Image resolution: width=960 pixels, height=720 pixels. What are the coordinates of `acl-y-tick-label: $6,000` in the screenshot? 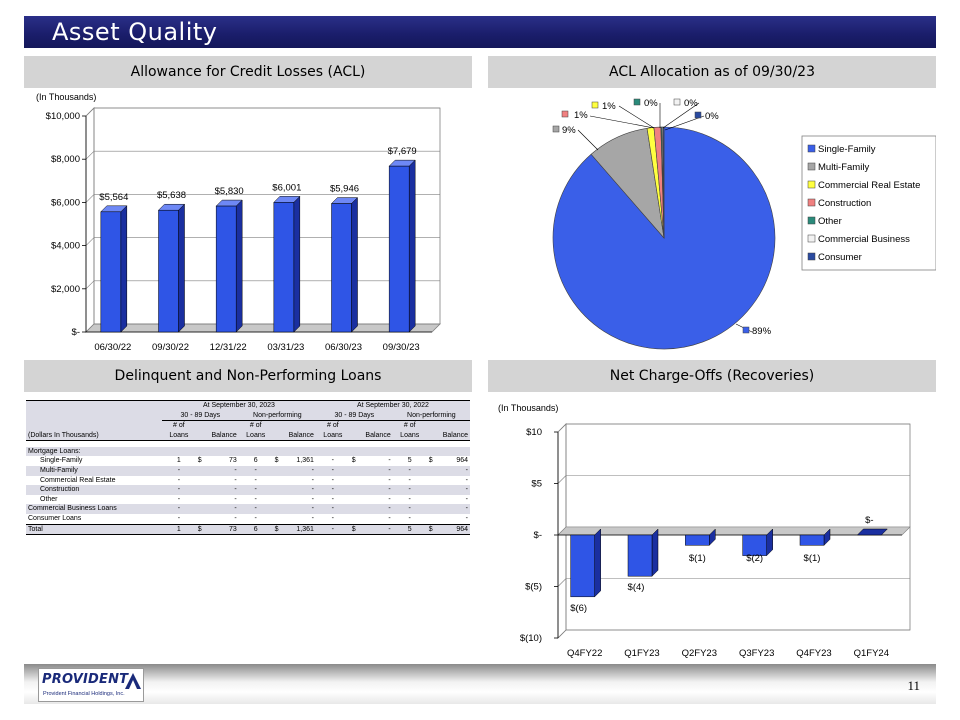 It's located at (65, 202).